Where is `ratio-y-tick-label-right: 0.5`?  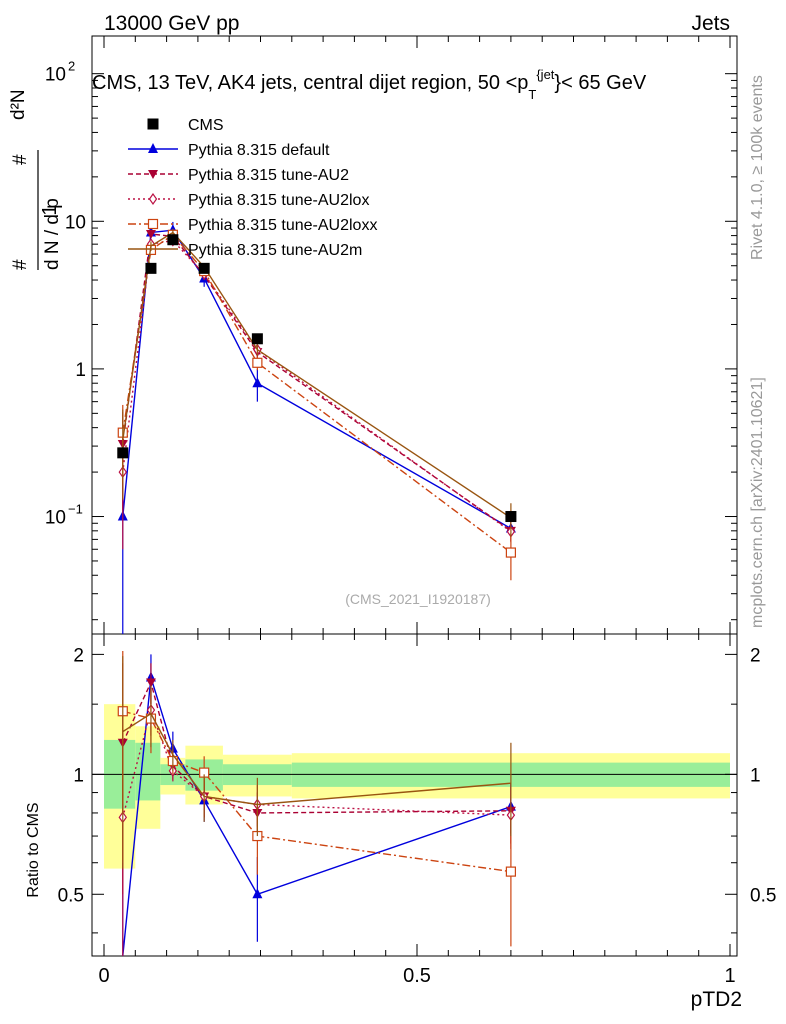 ratio-y-tick-label-right: 0.5 is located at coordinates (763, 895).